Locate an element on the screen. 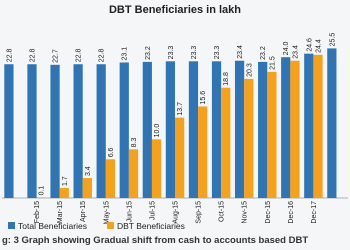  x-tick-label: Sep-15 is located at coordinates (199, 212).